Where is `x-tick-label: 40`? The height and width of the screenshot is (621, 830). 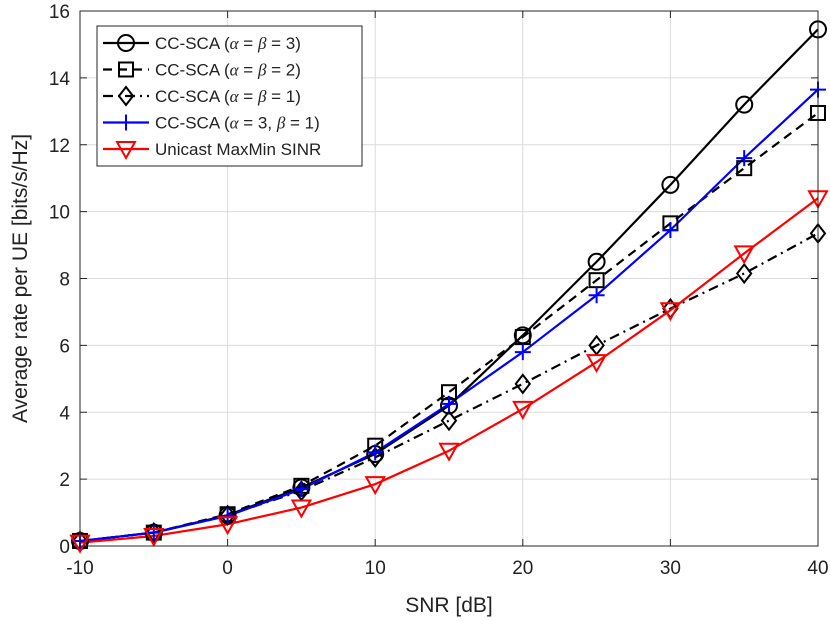 x-tick-label: 40 is located at coordinates (817, 568).